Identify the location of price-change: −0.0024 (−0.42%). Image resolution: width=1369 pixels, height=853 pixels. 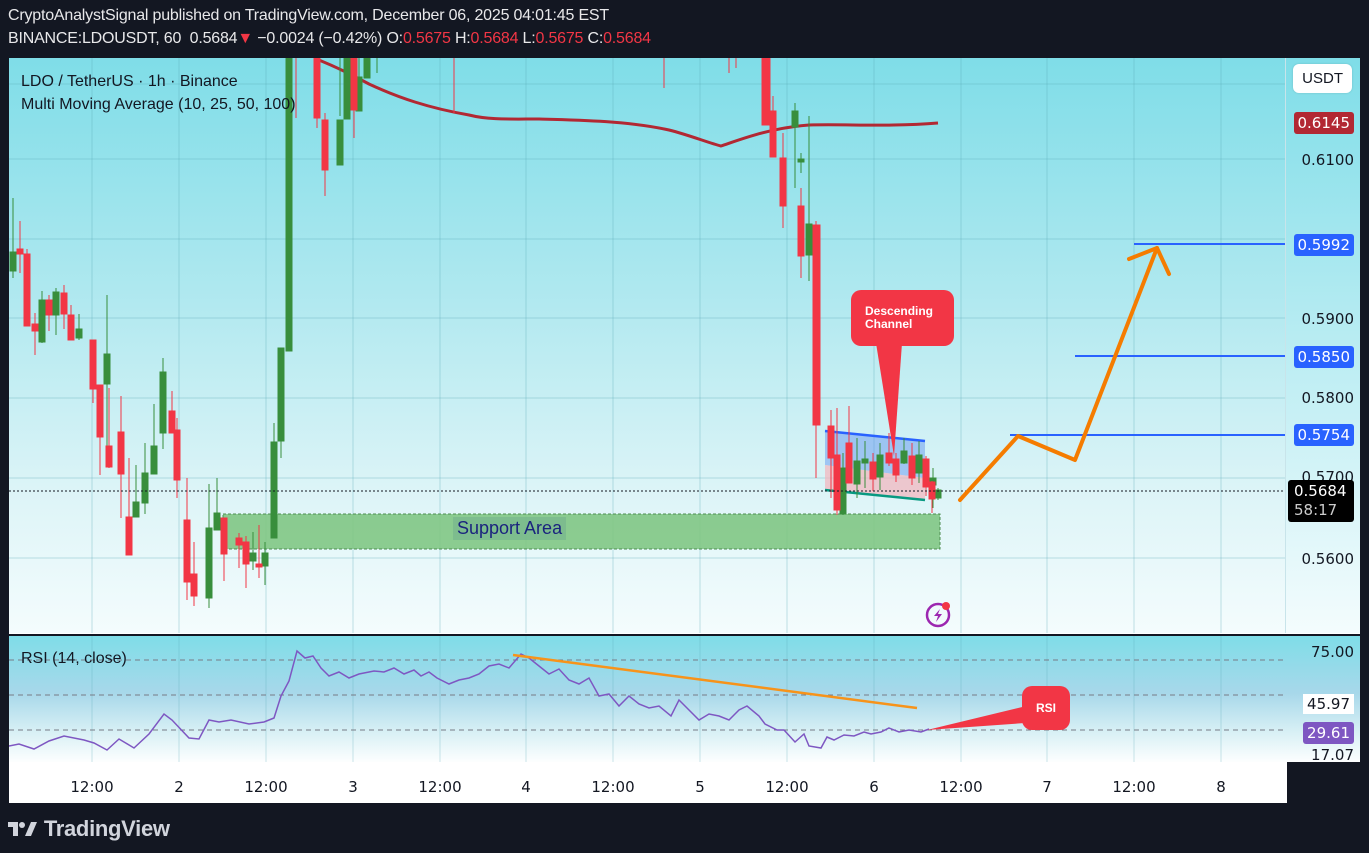
(320, 38).